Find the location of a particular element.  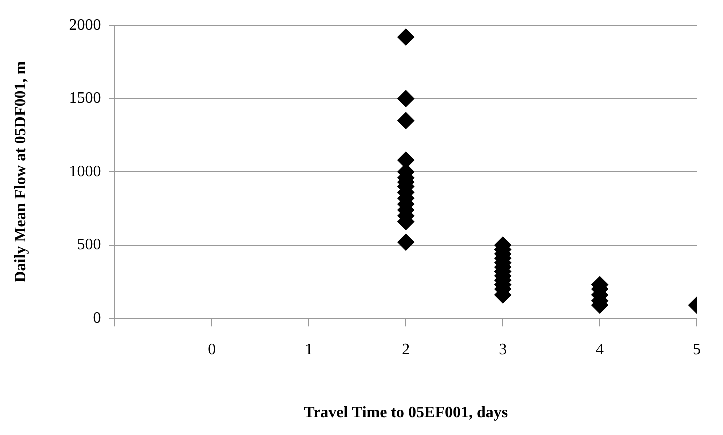

x-tick-label: 1 is located at coordinates (309, 349).